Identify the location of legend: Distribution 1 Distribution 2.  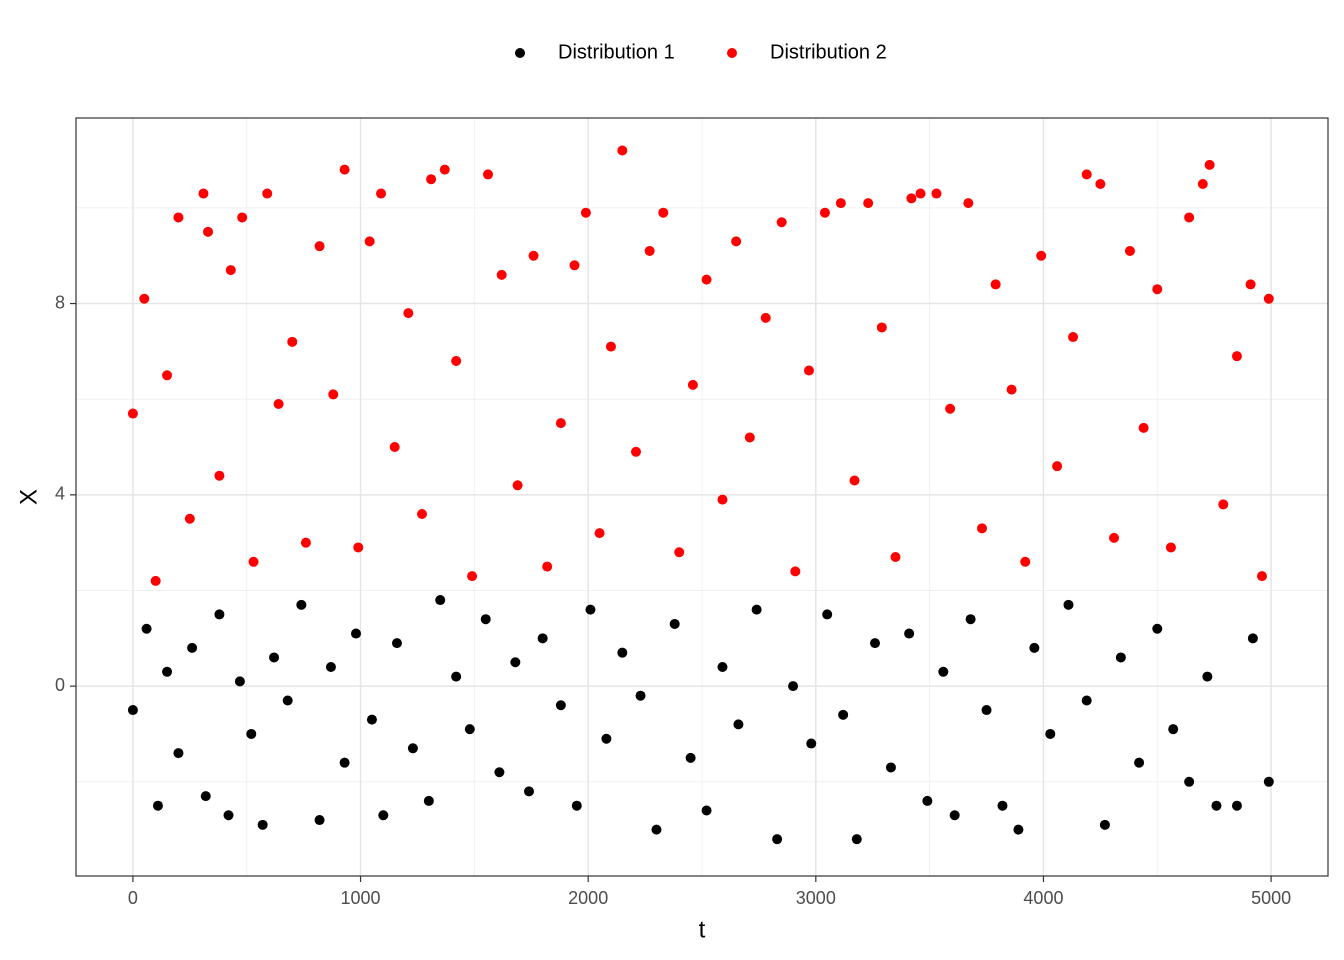
(701, 52).